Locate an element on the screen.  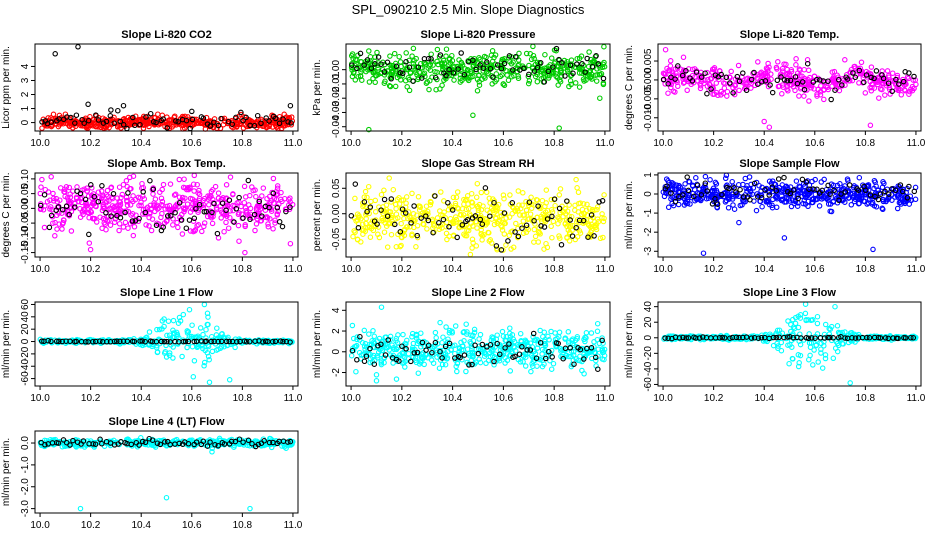
y-tick-label: 40 is located at coordinates (25, 317).